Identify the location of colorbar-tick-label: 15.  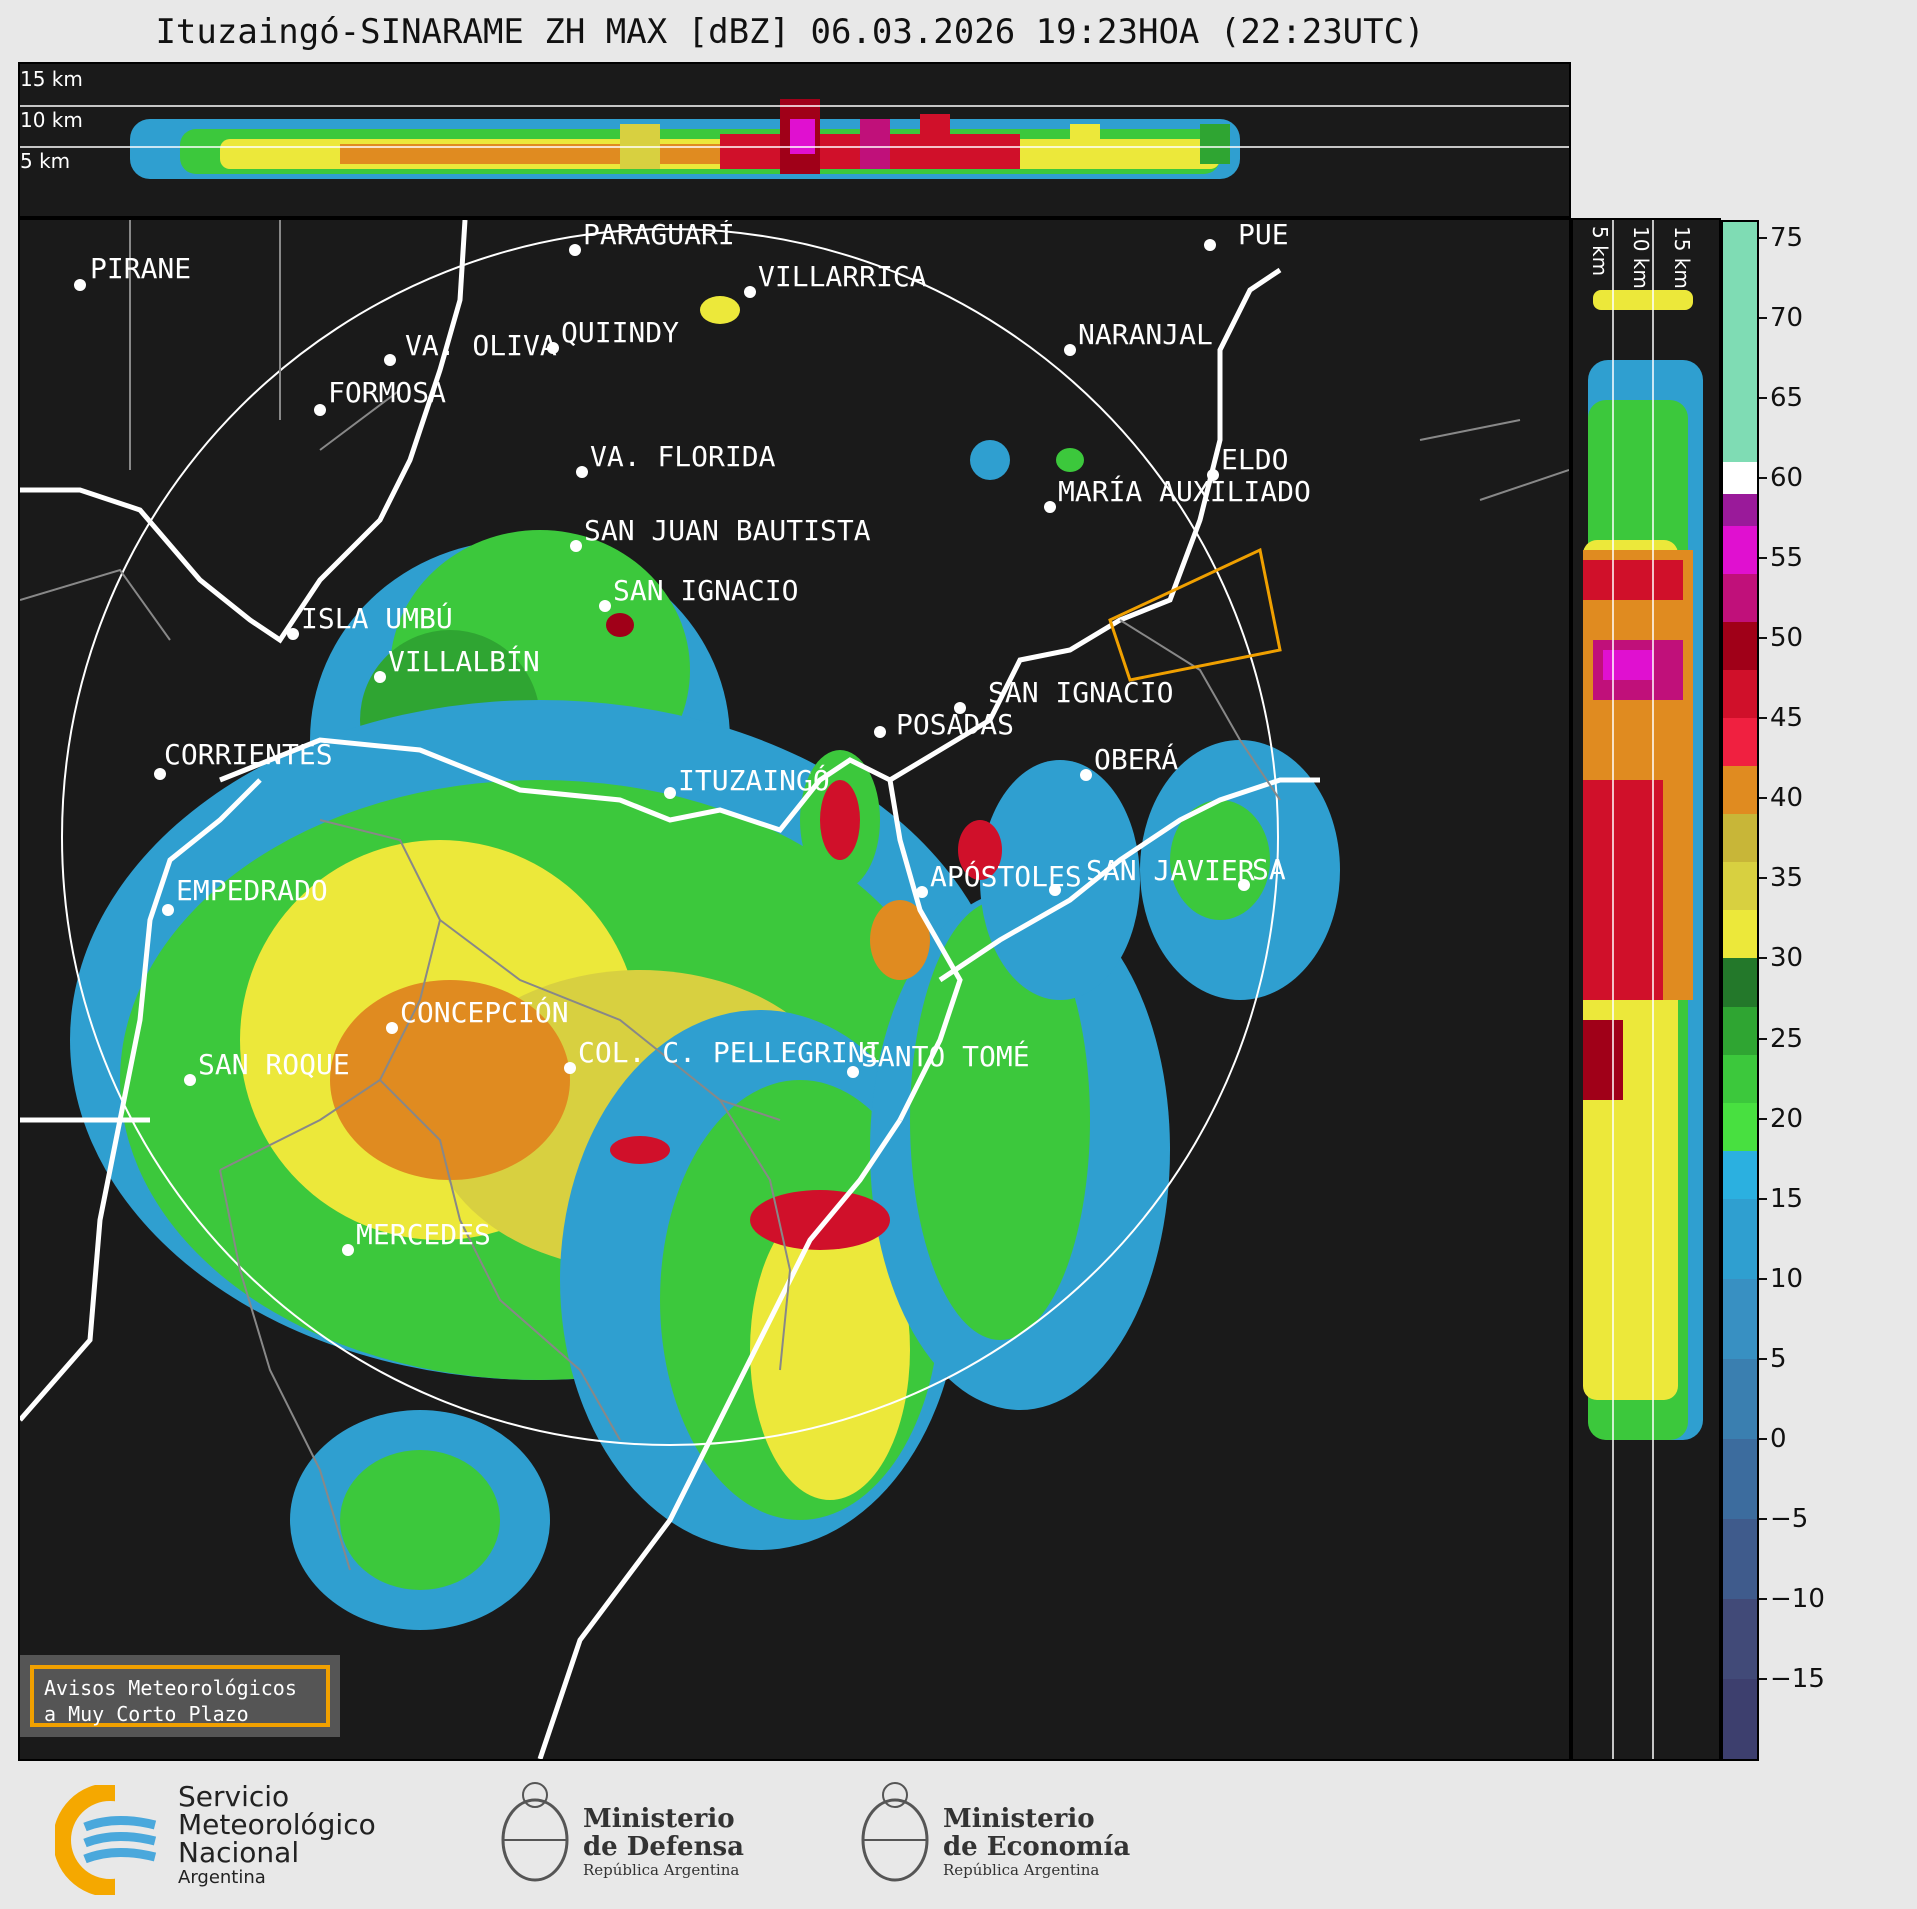
(1787, 1198).